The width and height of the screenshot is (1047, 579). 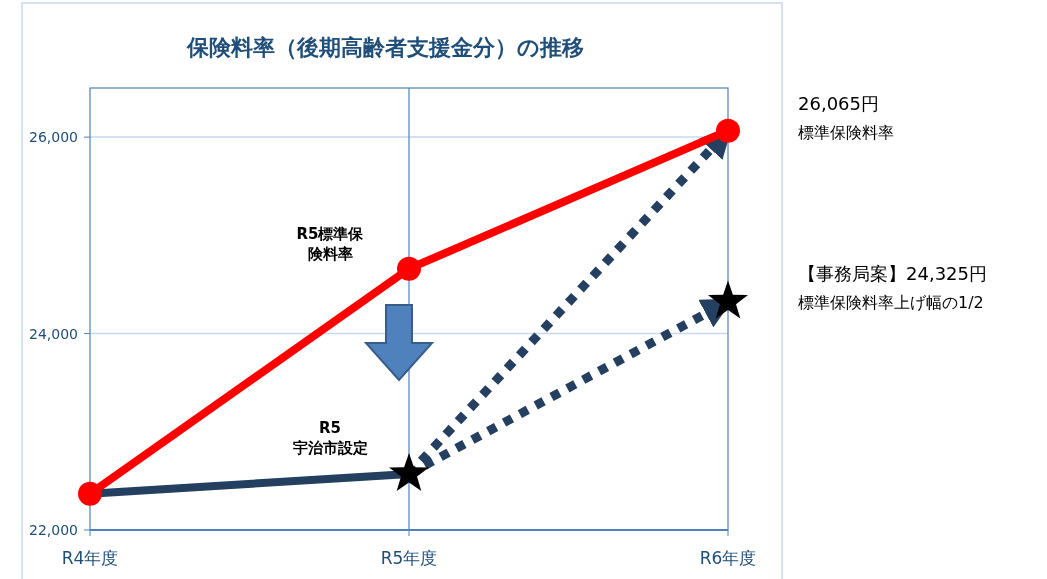 What do you see at coordinates (728, 558) in the screenshot?
I see `x-tick-label: R6年度` at bounding box center [728, 558].